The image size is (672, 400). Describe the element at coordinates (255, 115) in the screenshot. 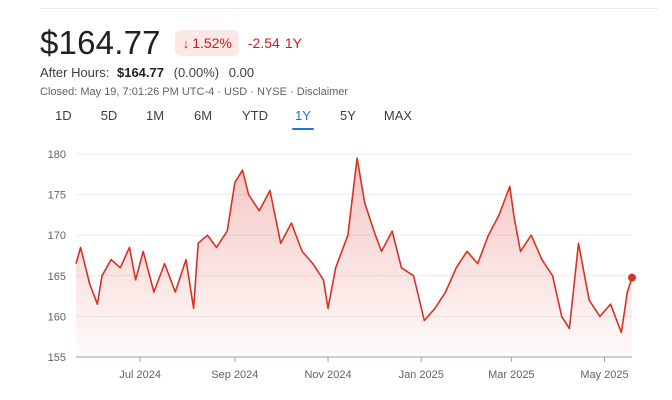

I see `range-tab-ytd: YTD` at that location.